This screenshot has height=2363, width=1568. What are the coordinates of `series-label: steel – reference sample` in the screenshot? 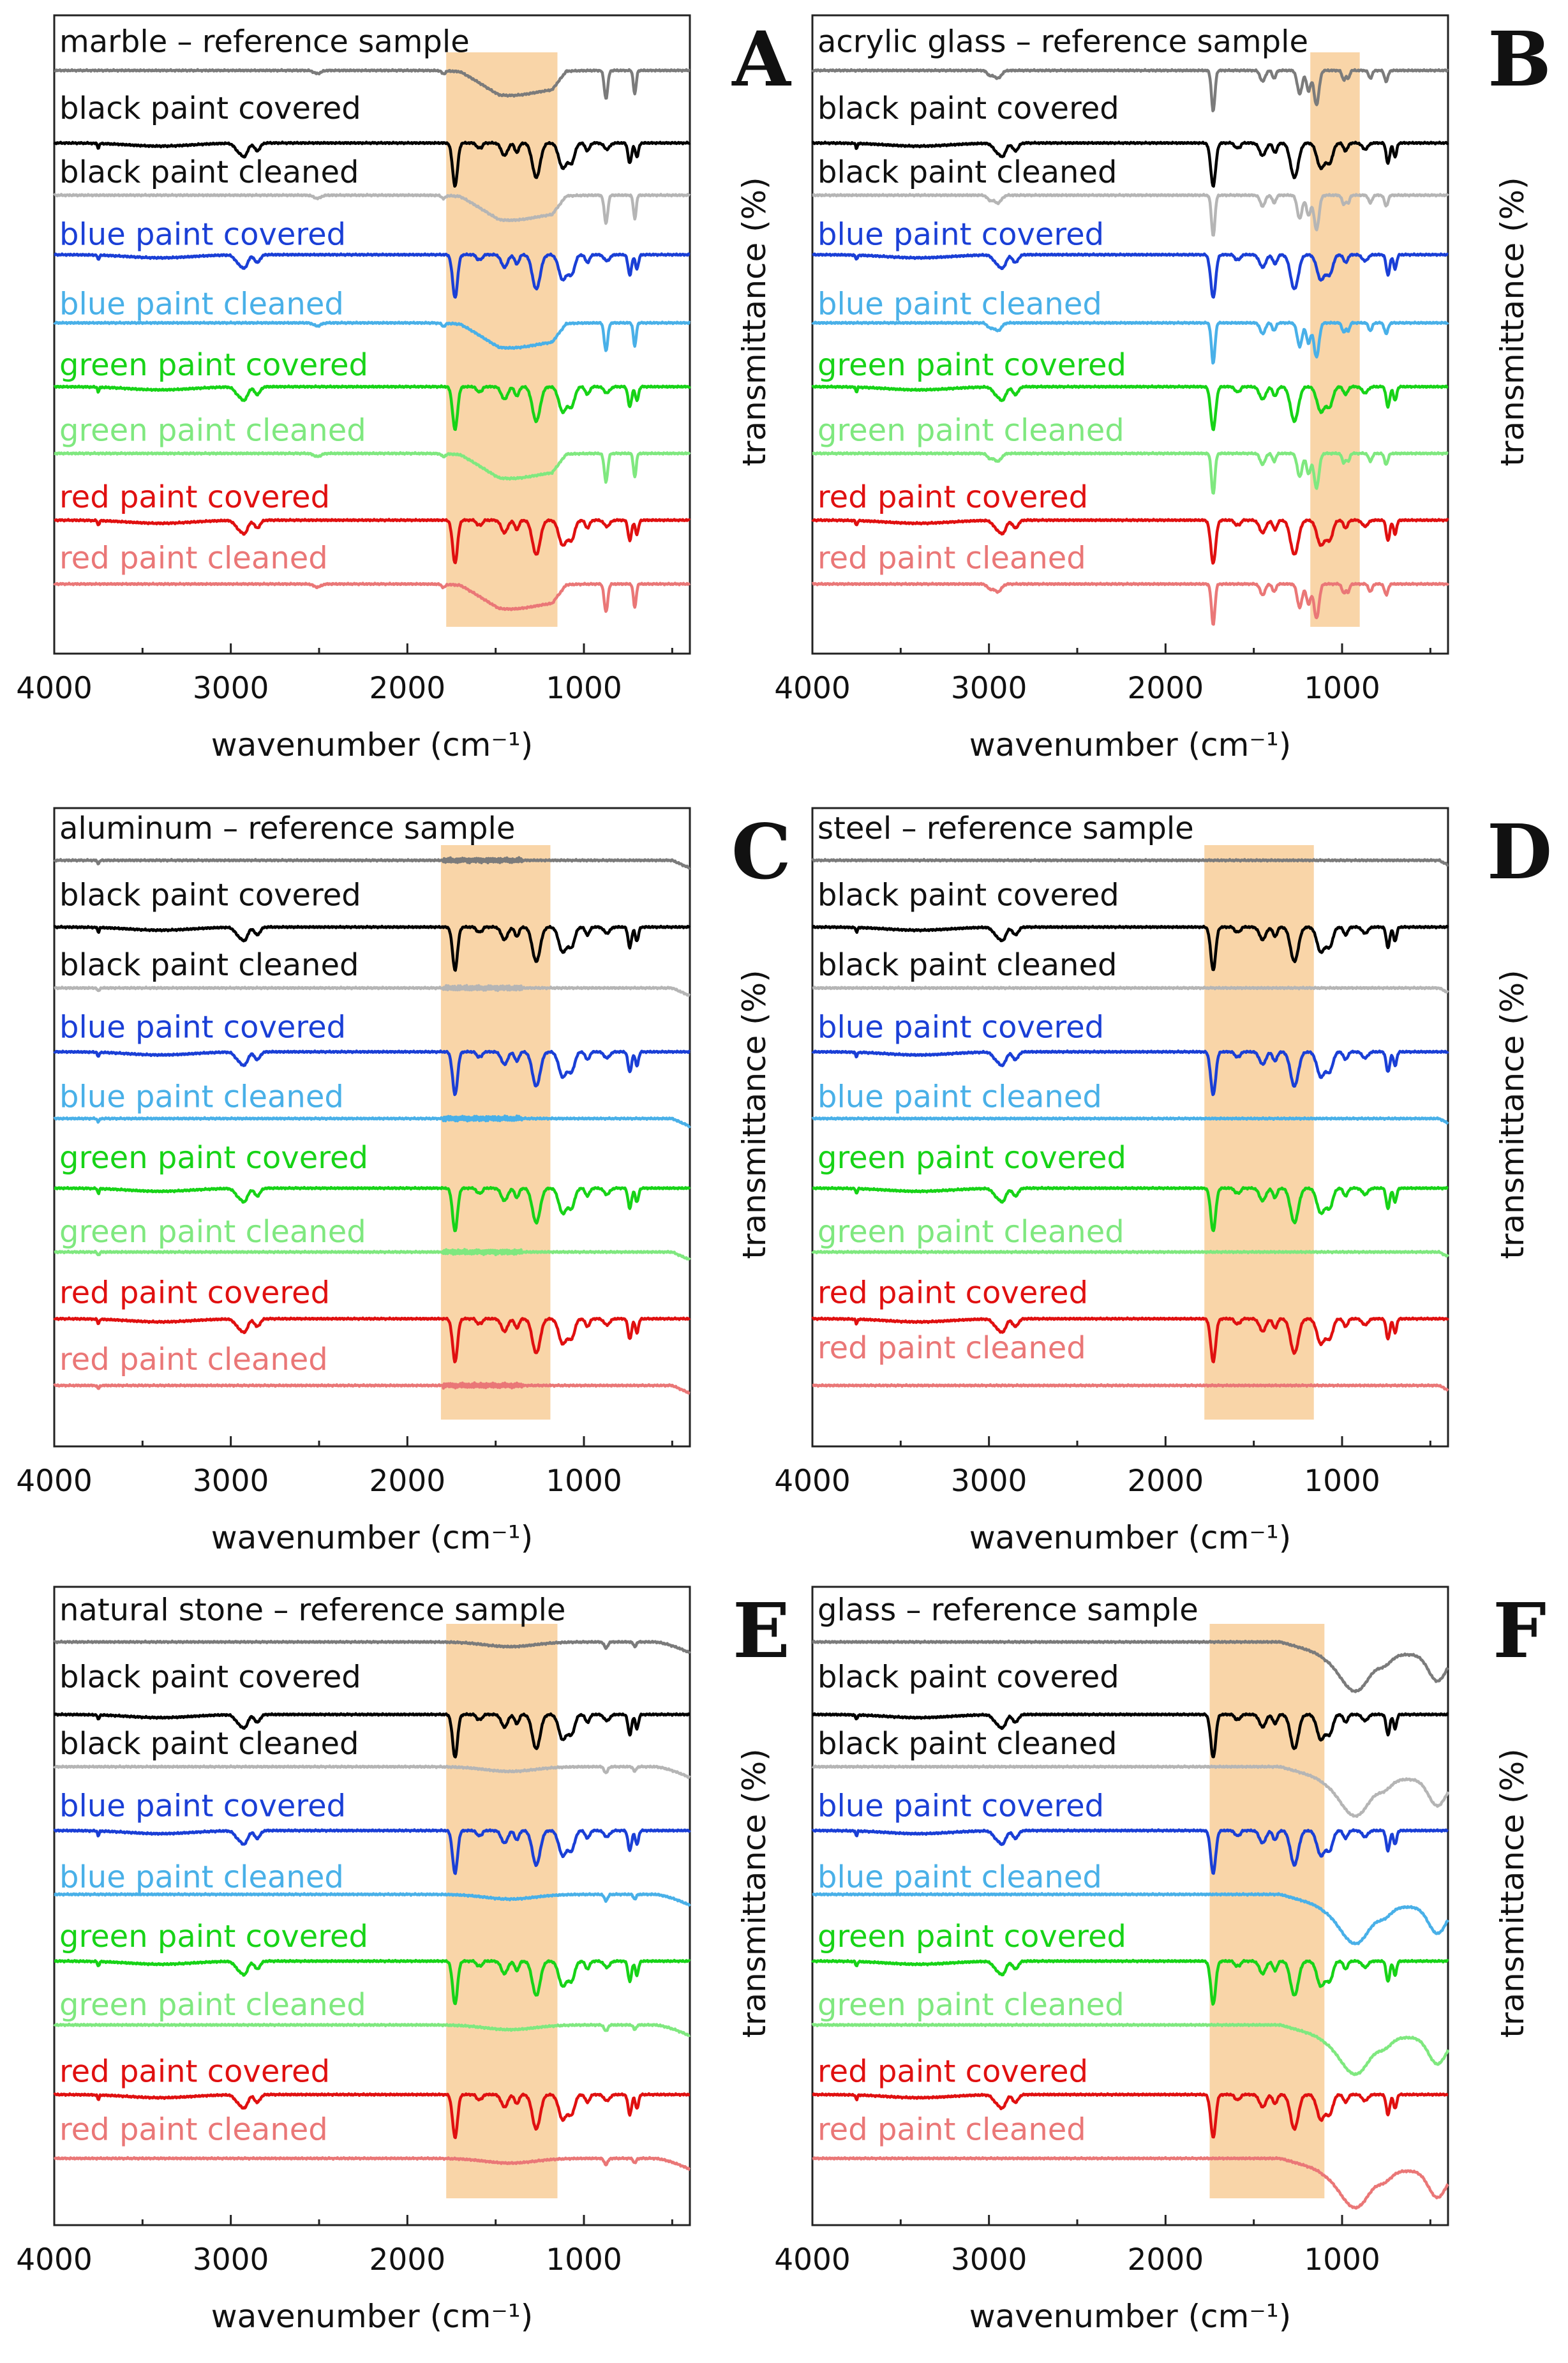 It's located at (1006, 828).